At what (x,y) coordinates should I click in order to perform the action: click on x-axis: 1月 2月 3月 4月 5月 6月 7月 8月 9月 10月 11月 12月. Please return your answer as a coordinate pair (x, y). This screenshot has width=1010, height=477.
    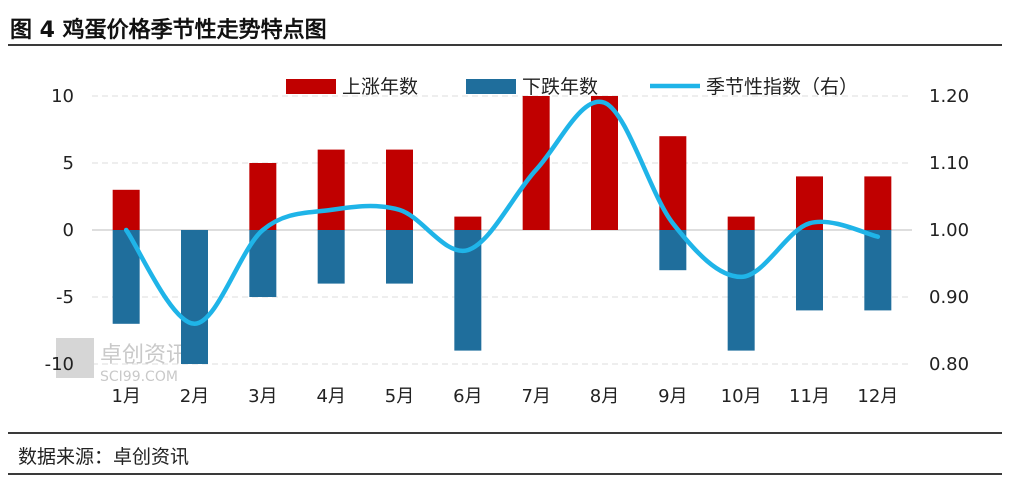
    Looking at the image, I should click on (504, 396).